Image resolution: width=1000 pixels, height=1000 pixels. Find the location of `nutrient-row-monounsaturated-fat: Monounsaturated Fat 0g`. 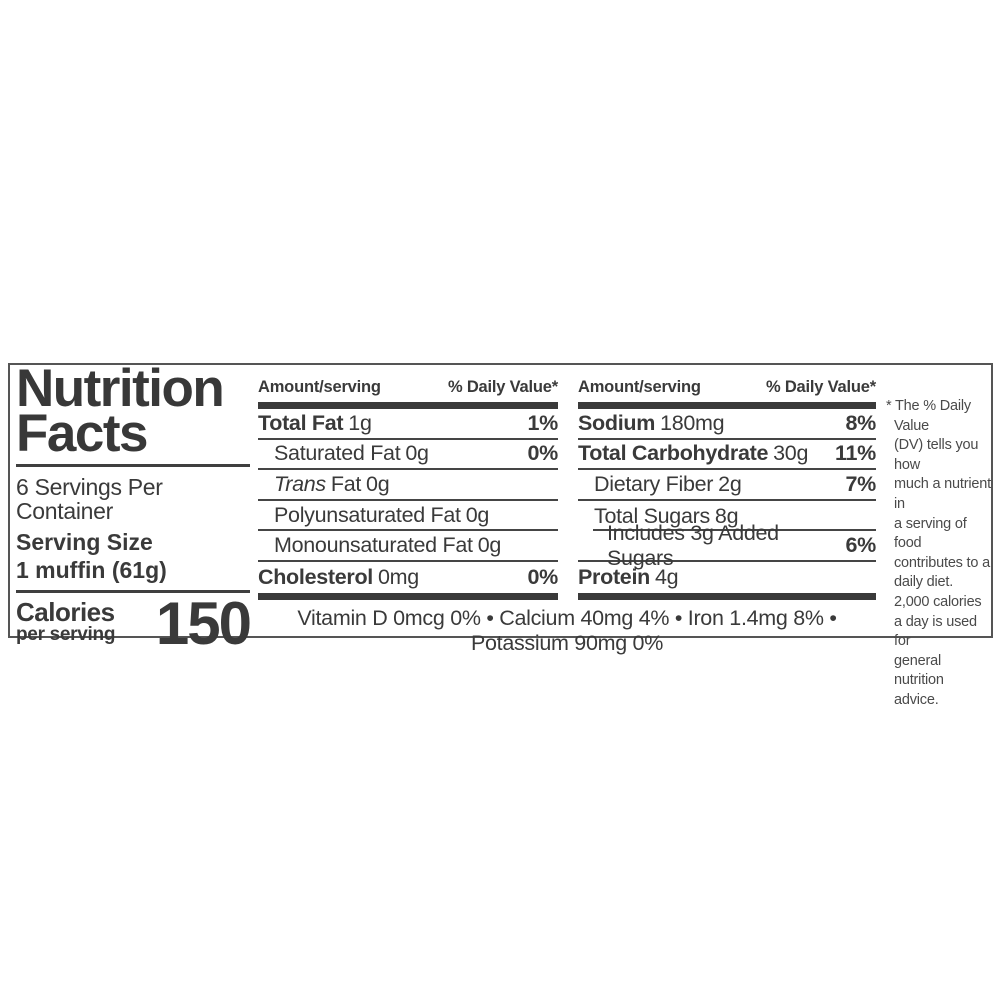

nutrient-row-monounsaturated-fat: Monounsaturated Fat 0g is located at coordinates (408, 546).